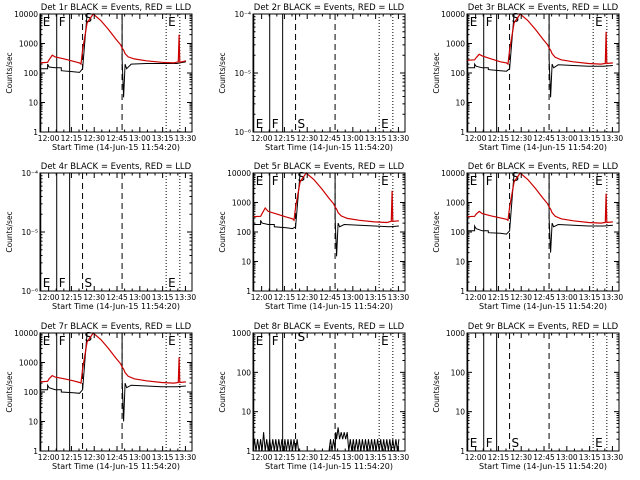  I want to click on y-tick-label: 10⁻⁴, so click(29, 173).